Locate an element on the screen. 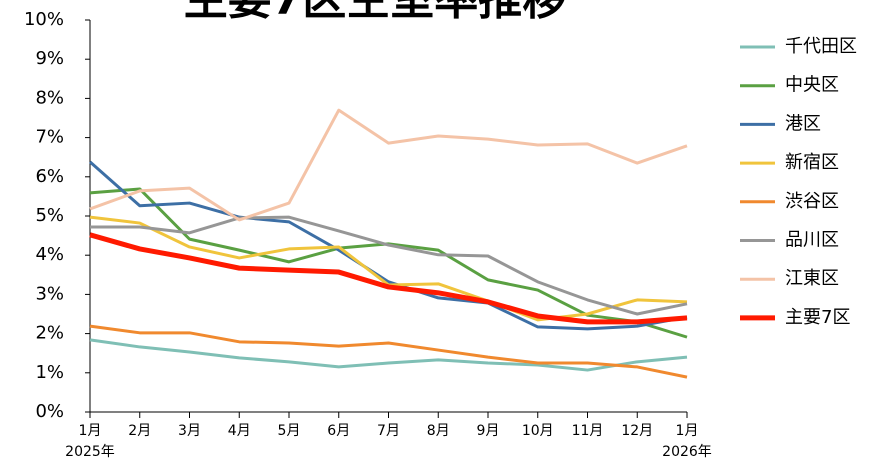 Image resolution: width=881 pixels, height=462 pixels. x-tick-label: 12月 is located at coordinates (637, 431).